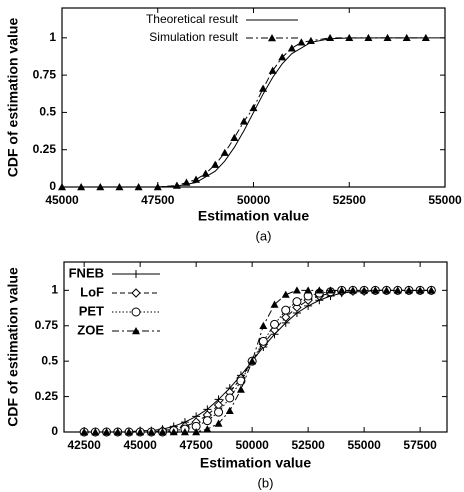  Describe the element at coordinates (193, 37) in the screenshot. I see `legend-label: Simulation result` at that location.